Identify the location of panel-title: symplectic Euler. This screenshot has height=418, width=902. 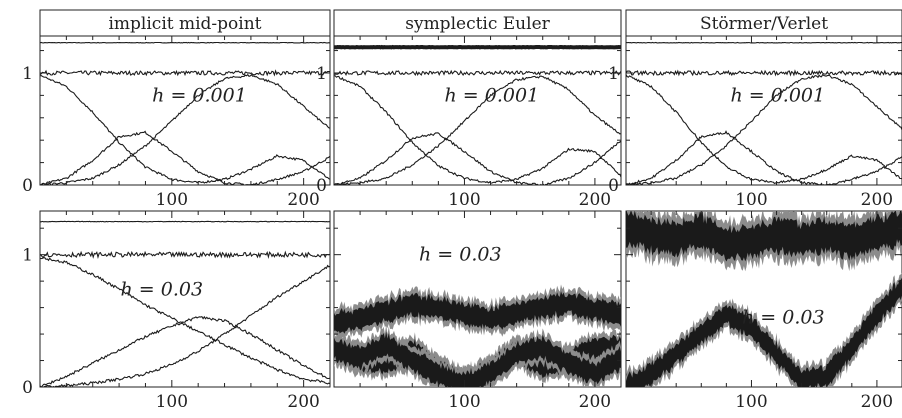
(477, 24).